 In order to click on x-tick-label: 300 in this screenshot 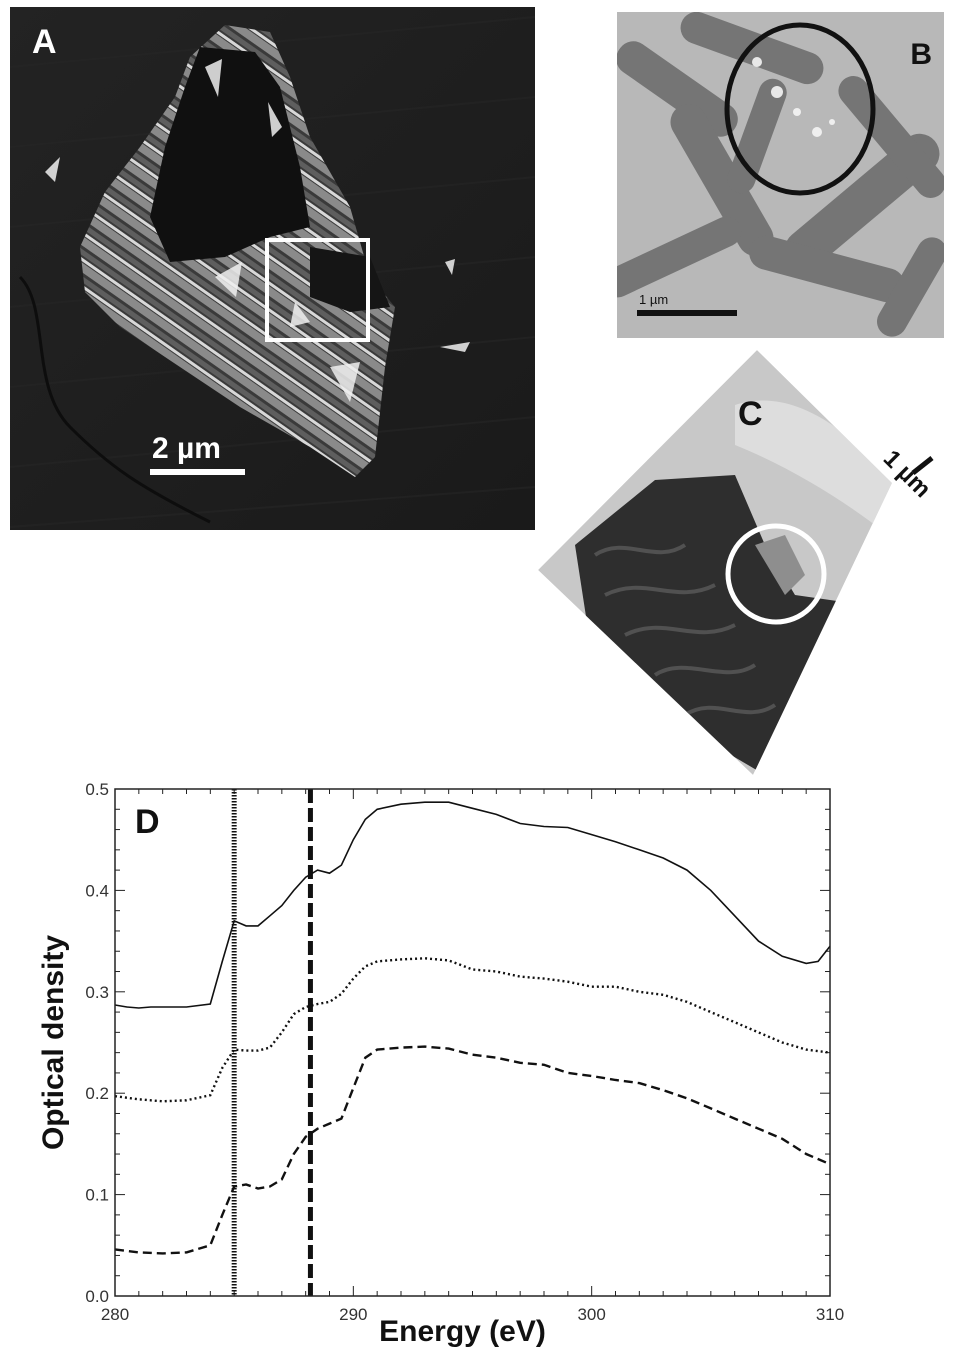, I will do `click(591, 1314)`.